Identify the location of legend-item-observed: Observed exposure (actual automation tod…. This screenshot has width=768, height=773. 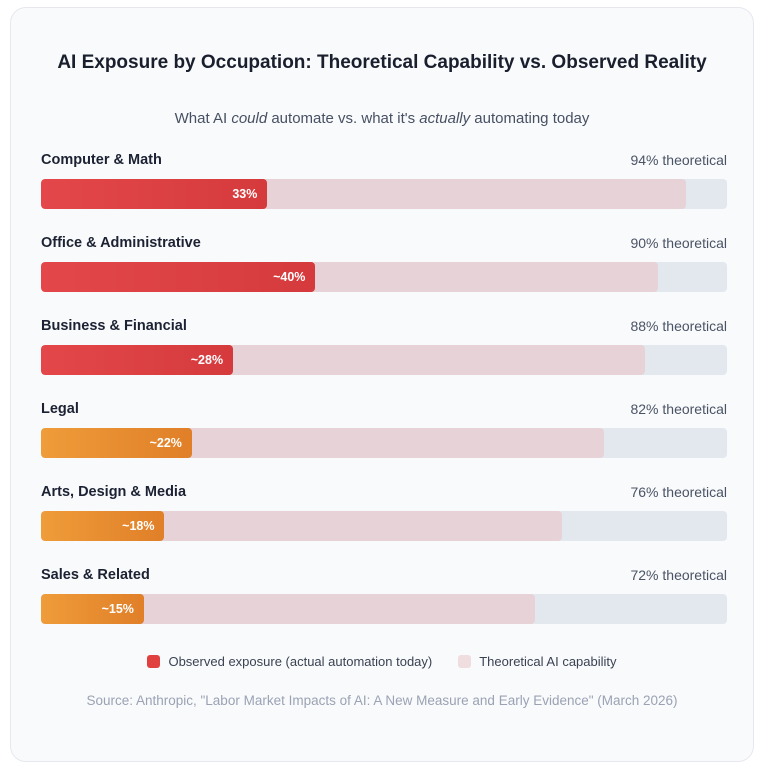
(289, 661).